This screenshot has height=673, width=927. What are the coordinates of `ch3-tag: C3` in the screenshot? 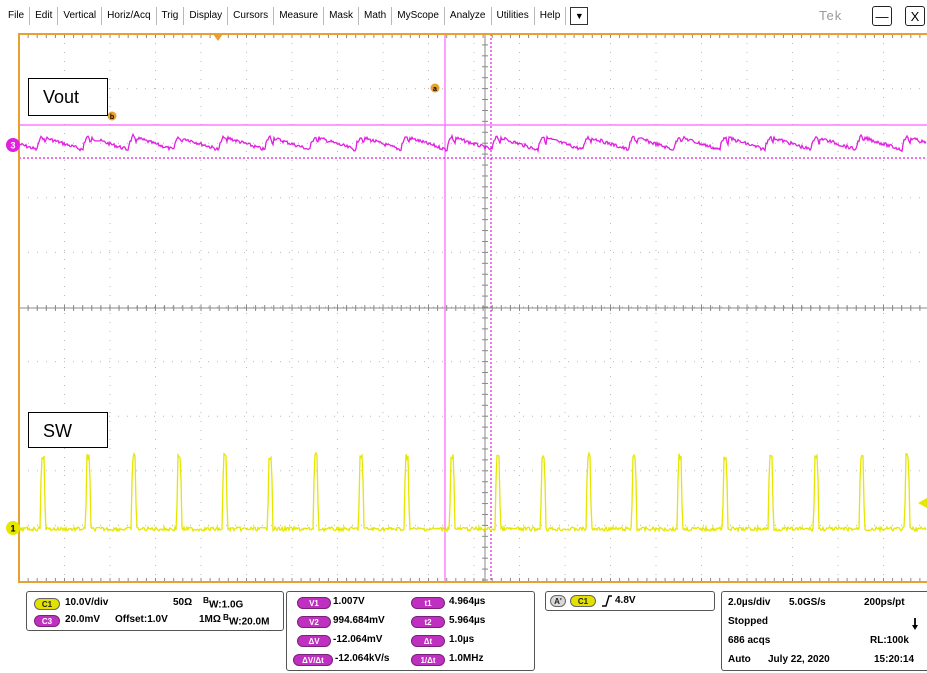 It's located at (47, 621).